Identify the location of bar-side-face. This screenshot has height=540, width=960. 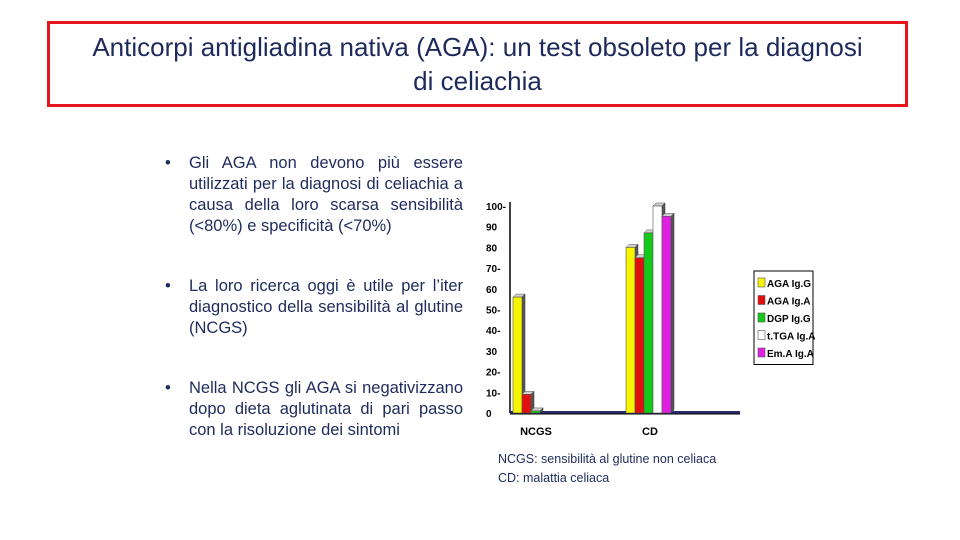
(672, 313).